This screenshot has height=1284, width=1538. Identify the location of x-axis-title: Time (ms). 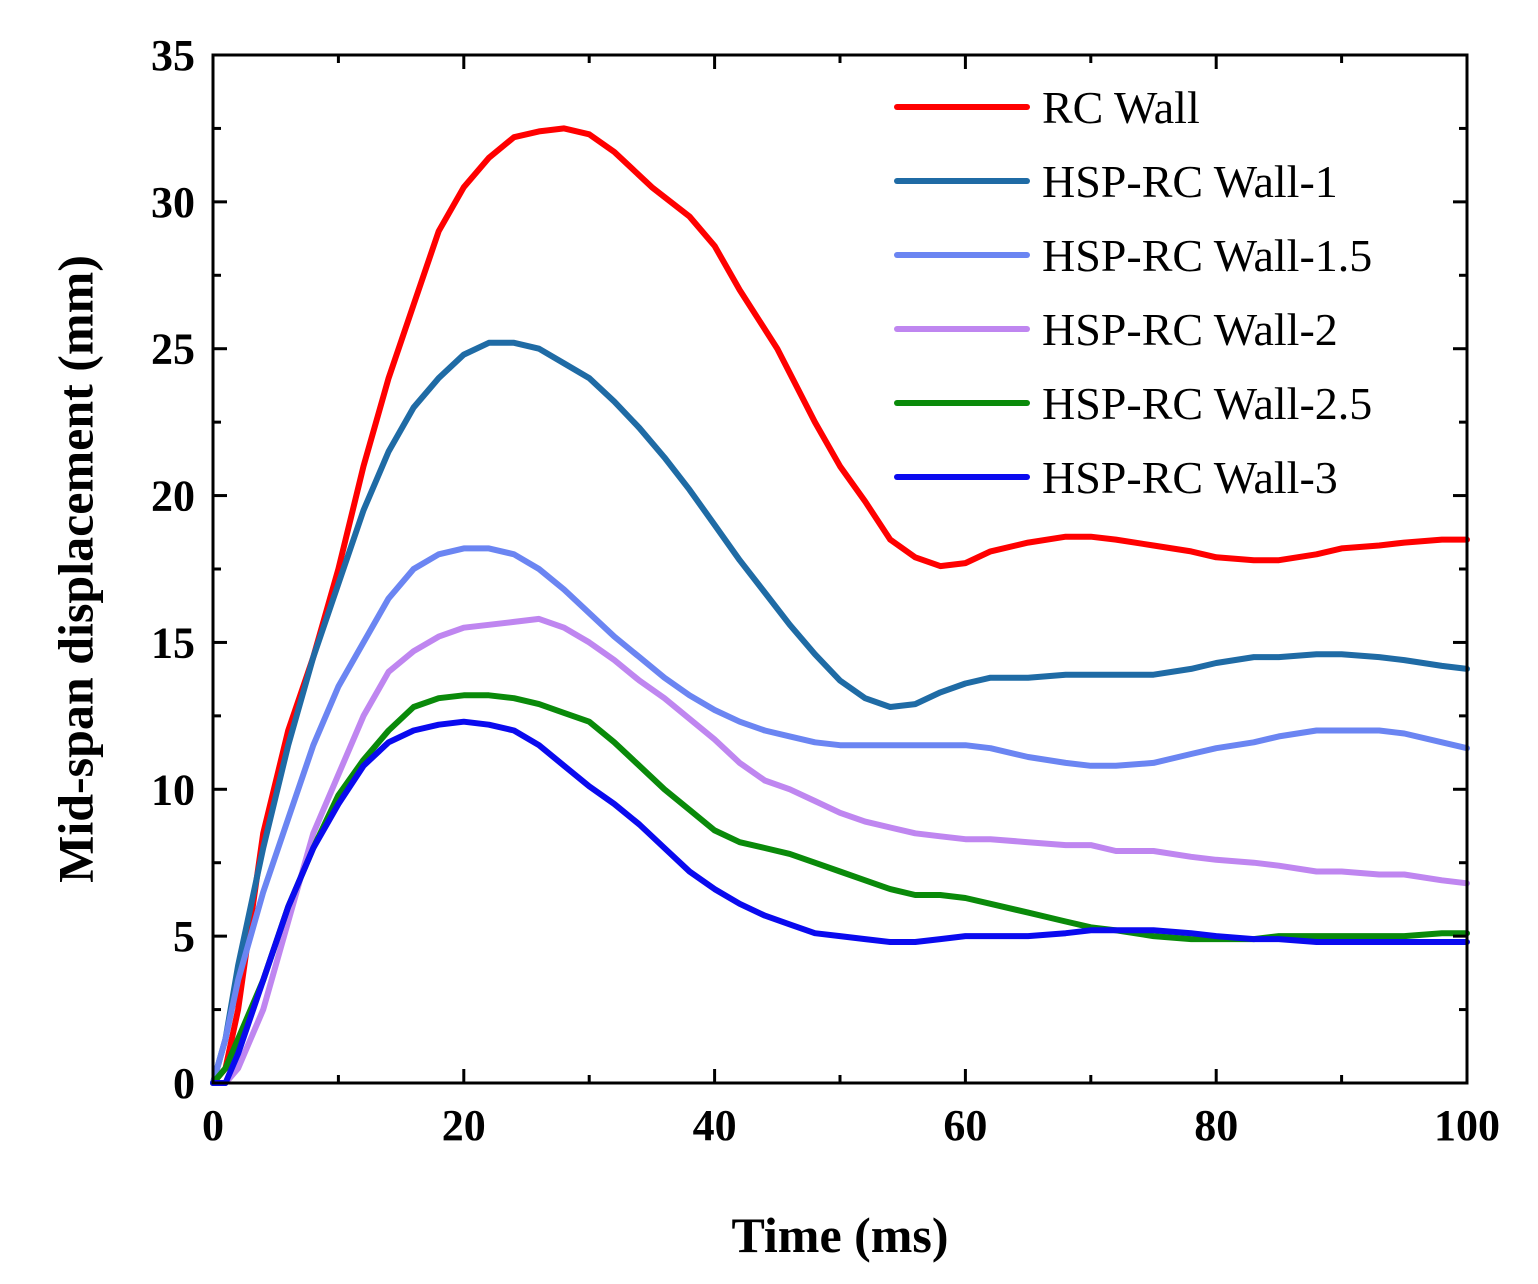
(839, 1235).